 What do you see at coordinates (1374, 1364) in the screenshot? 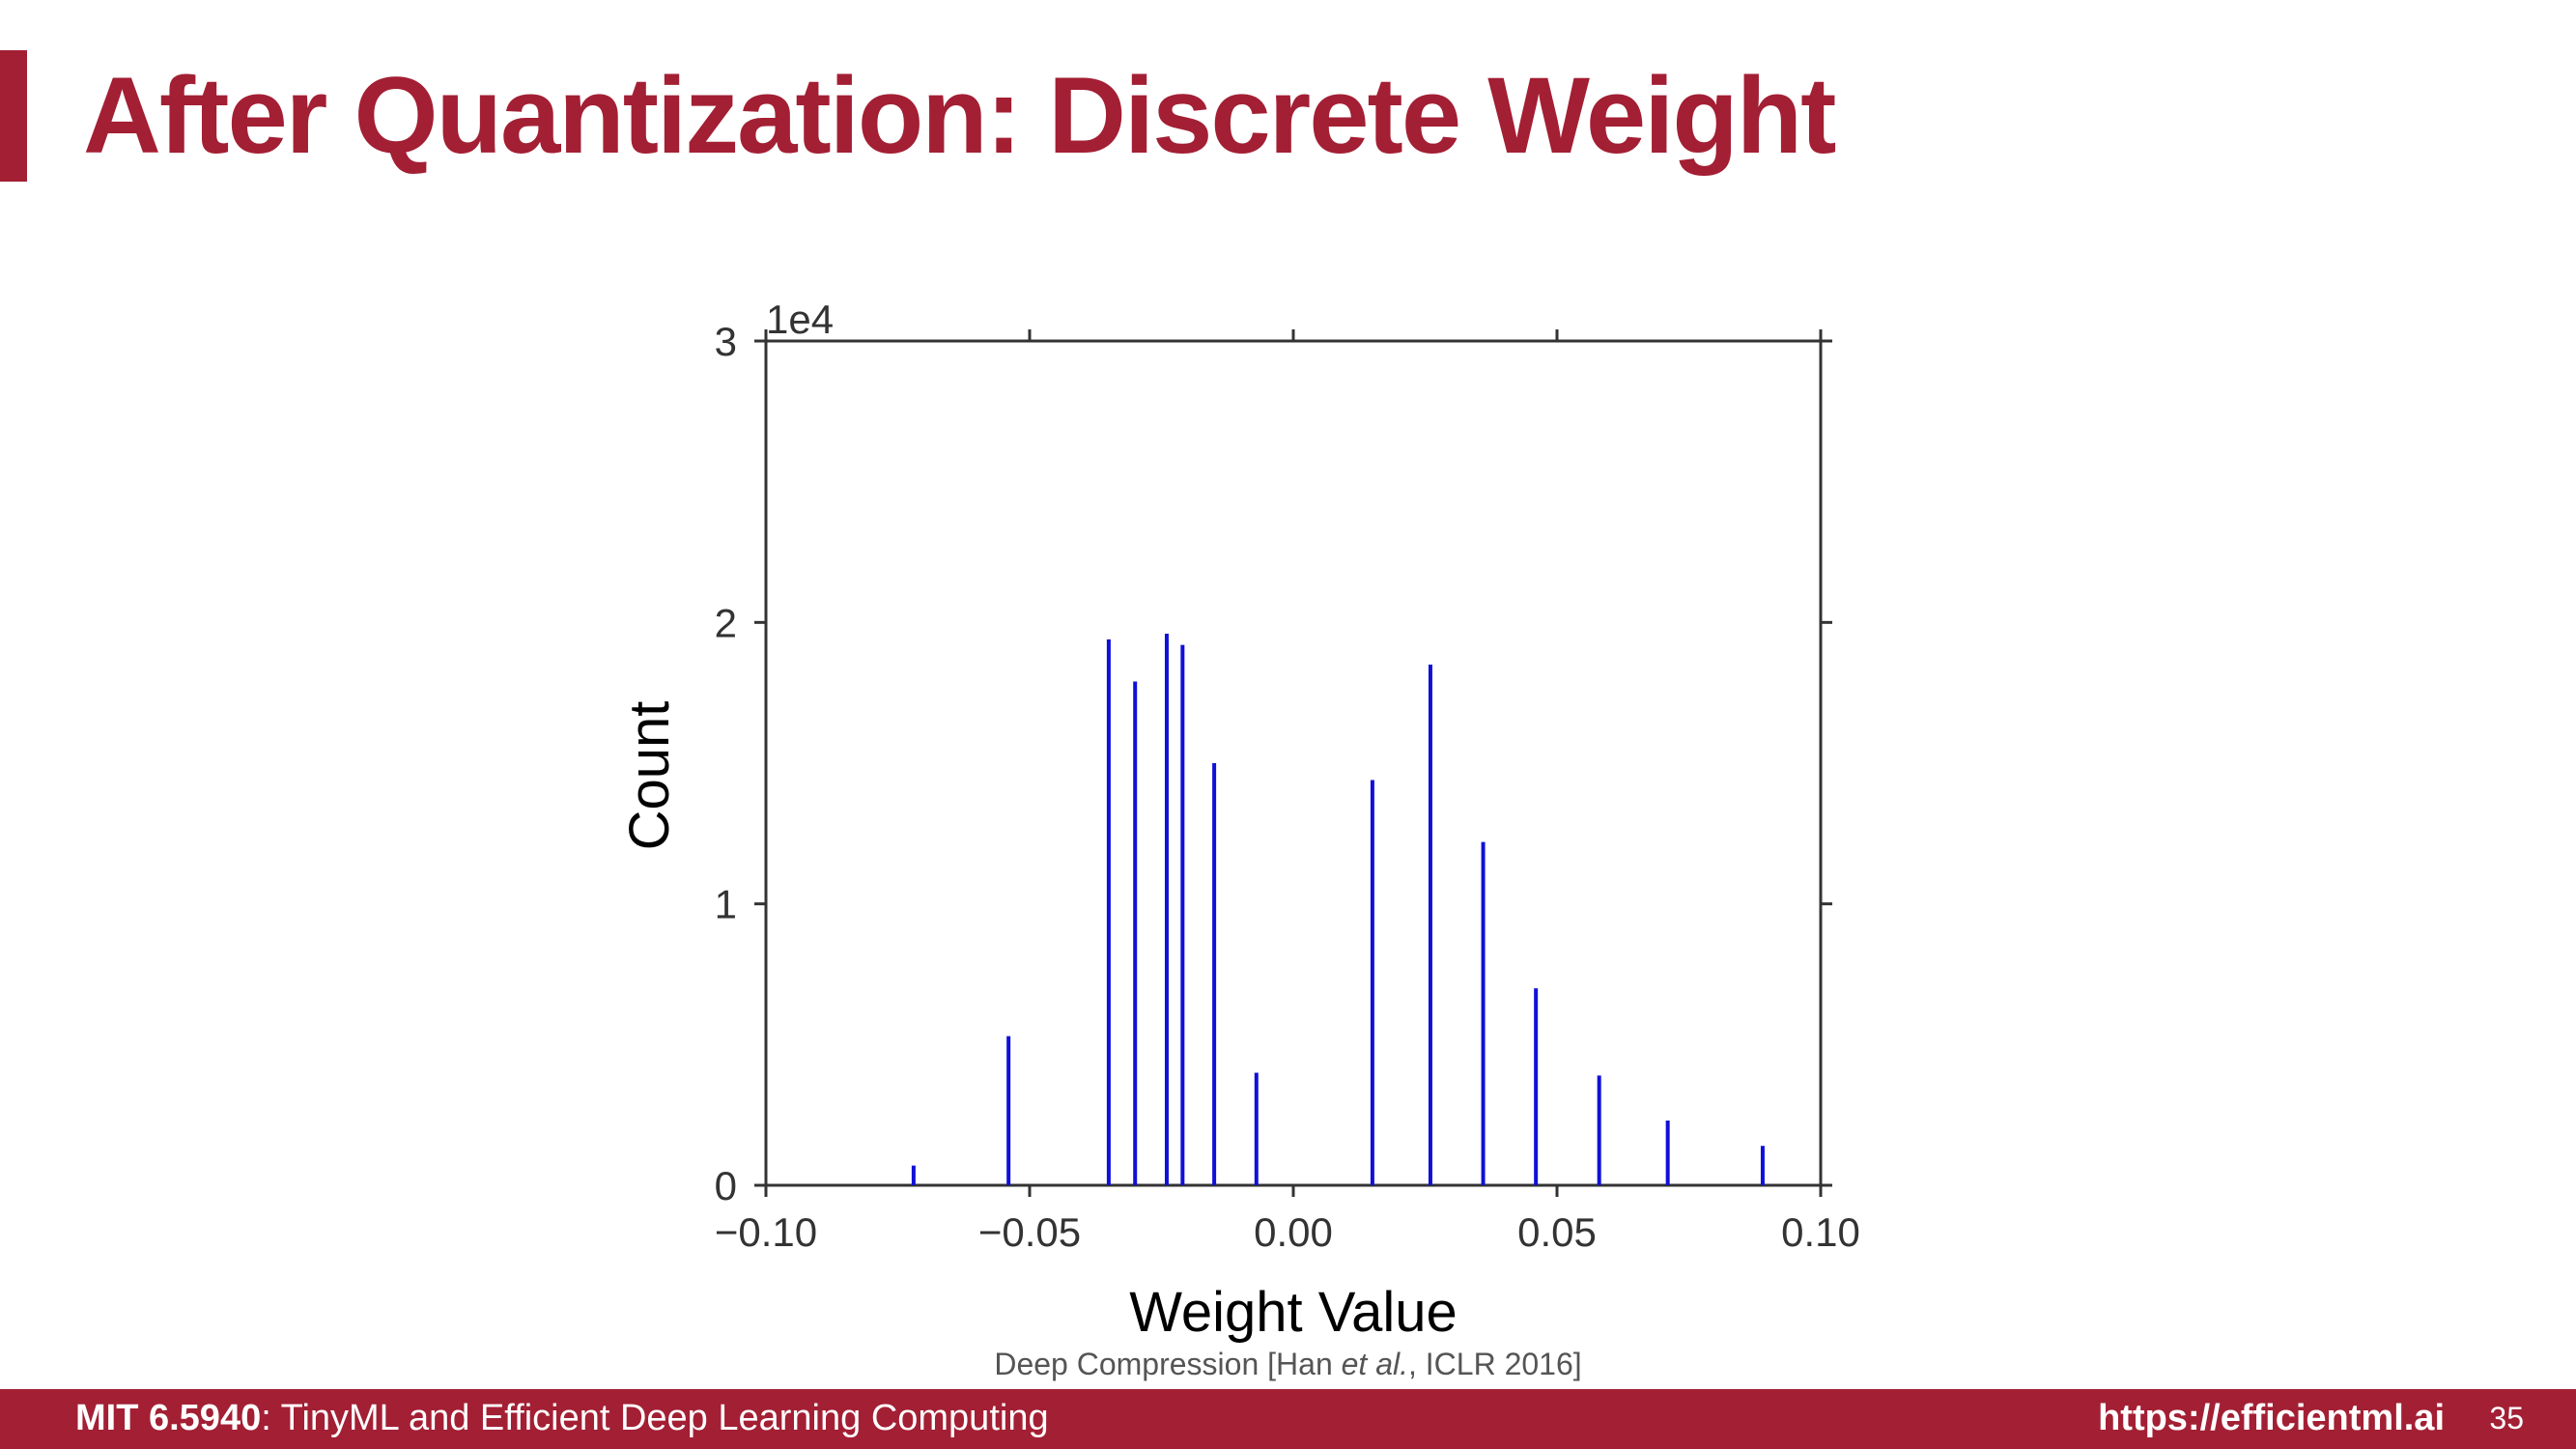
I see `citation-italic: et al.` at bounding box center [1374, 1364].